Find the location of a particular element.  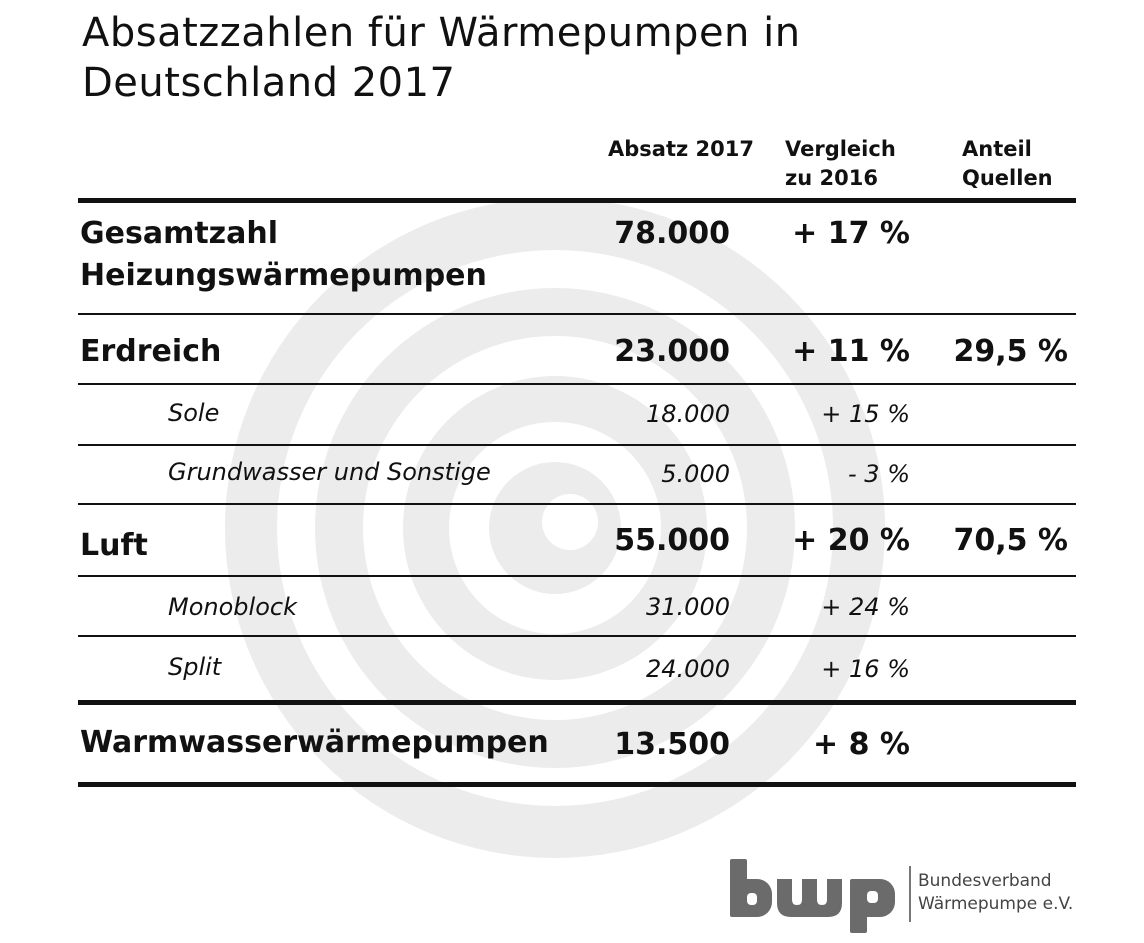

row-label-line: Grundwasser und Sonstige is located at coordinates (329, 472).